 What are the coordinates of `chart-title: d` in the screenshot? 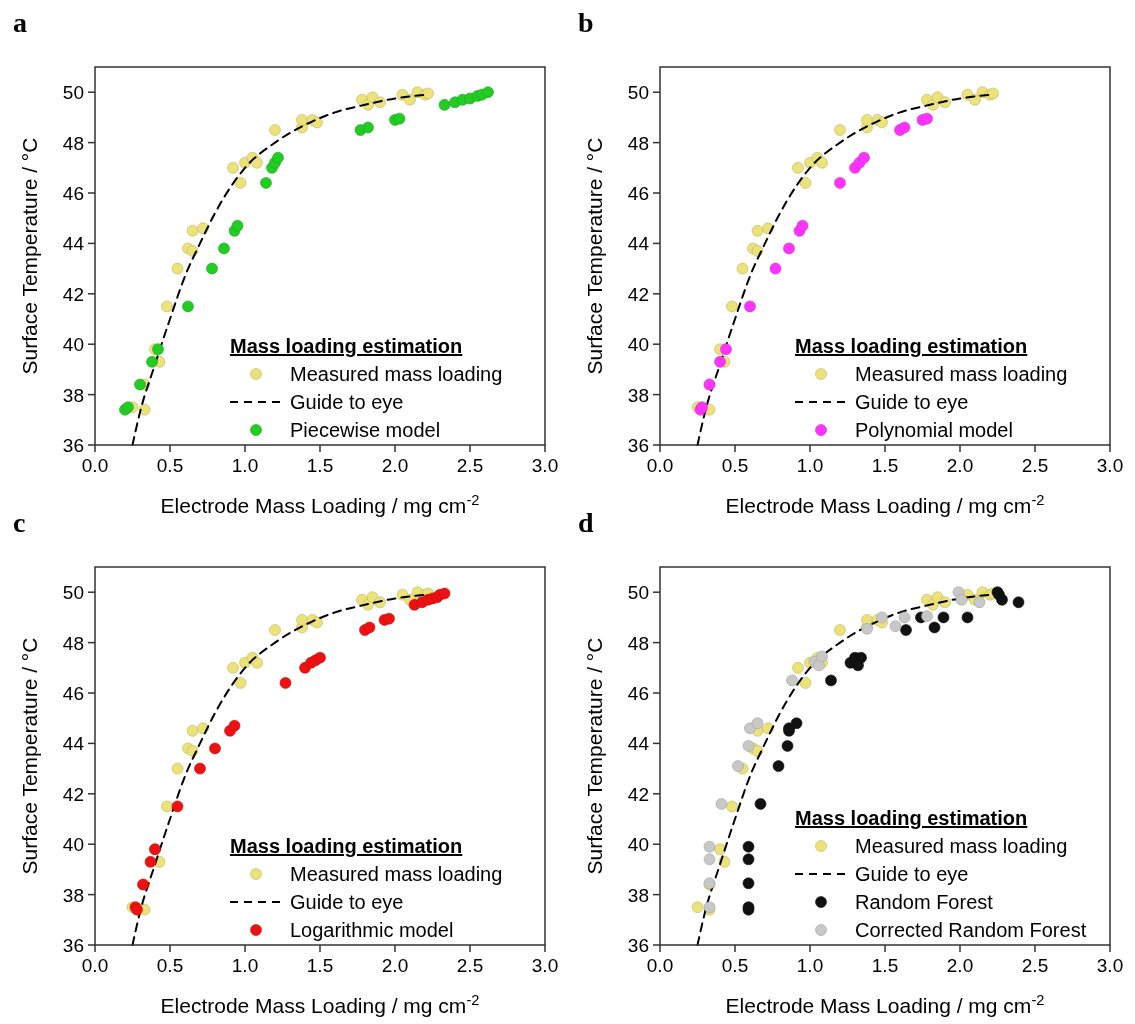 It's located at (586, 522).